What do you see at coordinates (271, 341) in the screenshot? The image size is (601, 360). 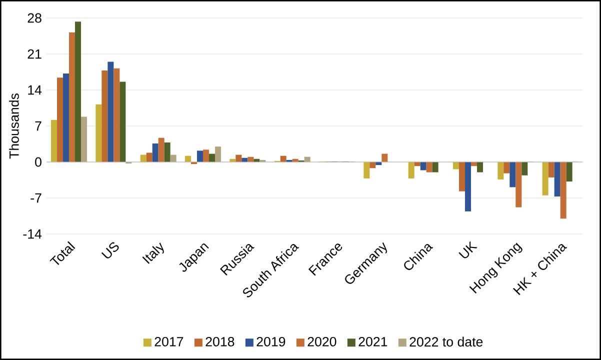 I see `legend-label: 2019` at bounding box center [271, 341].